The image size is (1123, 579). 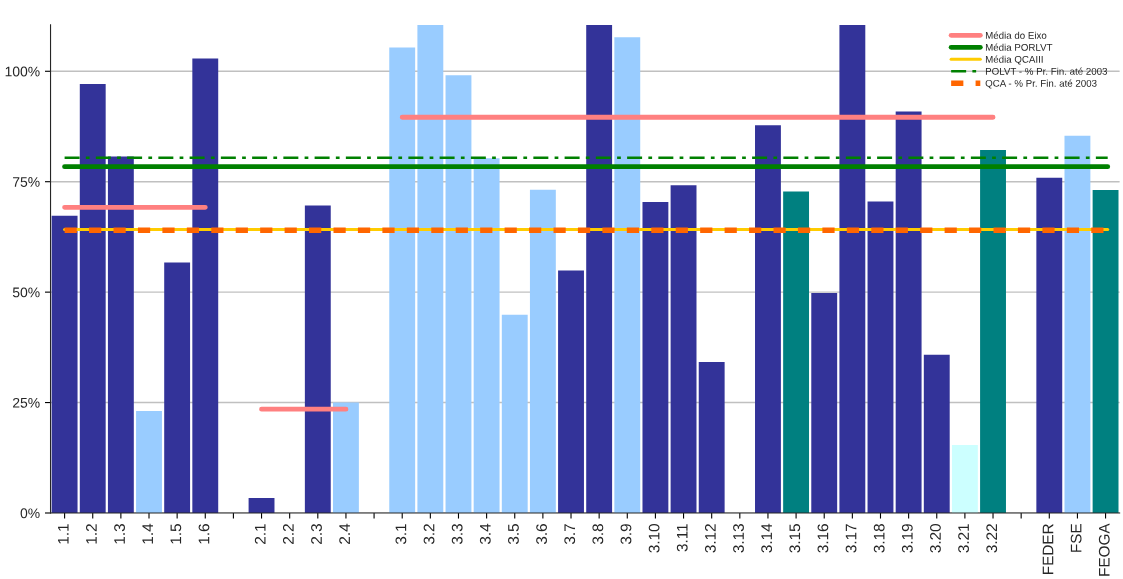 What do you see at coordinates (1046, 71) in the screenshot?
I see `legend-label: POLVT - % Pr. Fin. até 2003` at bounding box center [1046, 71].